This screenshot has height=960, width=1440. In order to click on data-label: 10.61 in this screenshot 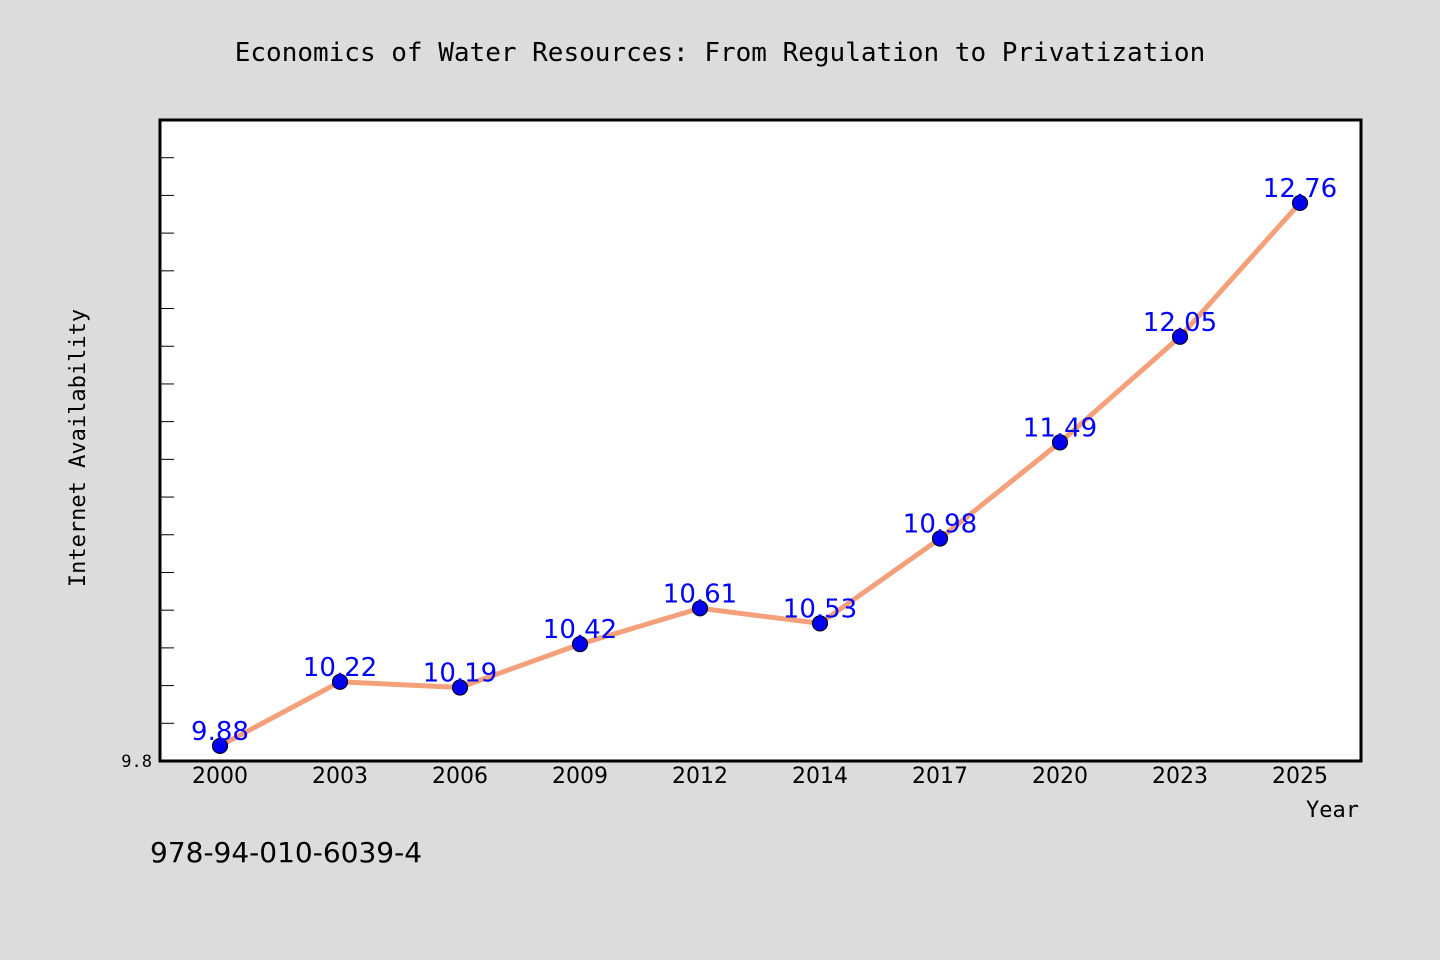, I will do `click(700, 594)`.